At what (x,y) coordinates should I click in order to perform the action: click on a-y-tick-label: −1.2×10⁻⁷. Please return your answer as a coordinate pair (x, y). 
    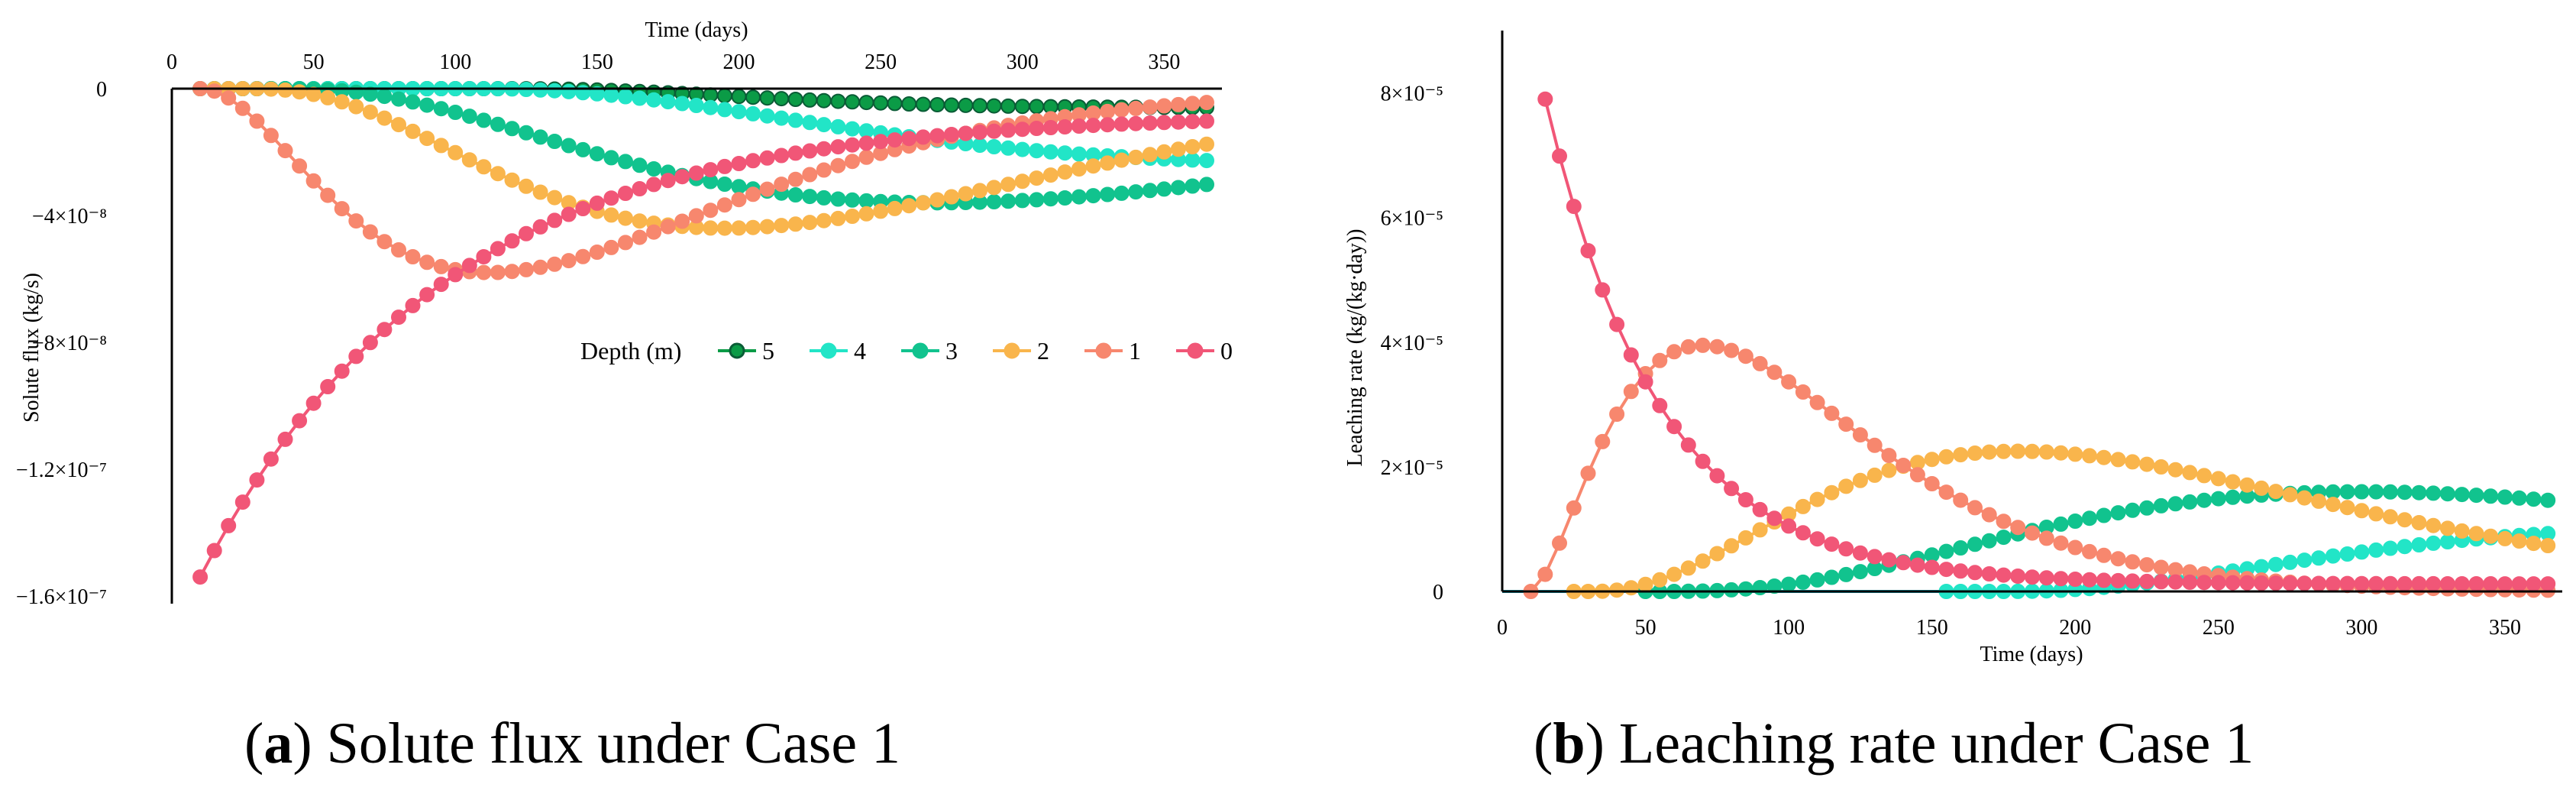
    Looking at the image, I should click on (62, 470).